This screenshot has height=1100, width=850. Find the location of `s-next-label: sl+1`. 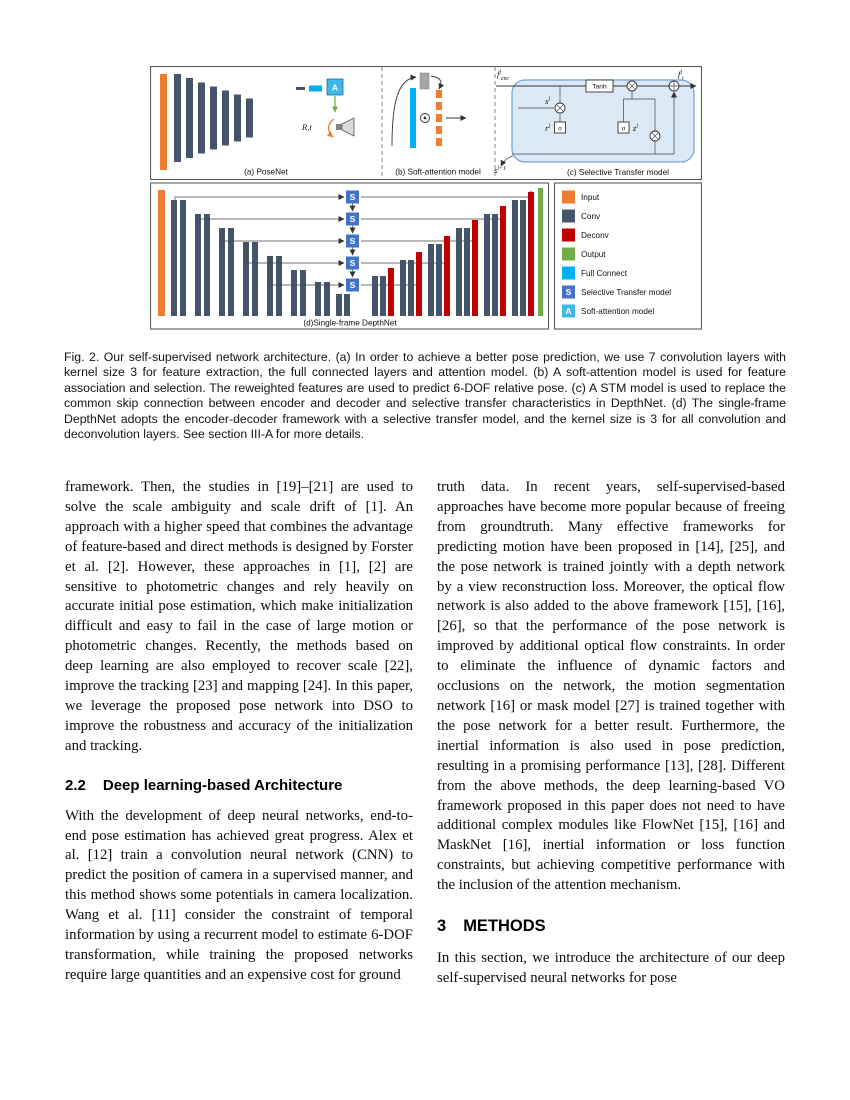

s-next-label: sl+1 is located at coordinates (500, 170).